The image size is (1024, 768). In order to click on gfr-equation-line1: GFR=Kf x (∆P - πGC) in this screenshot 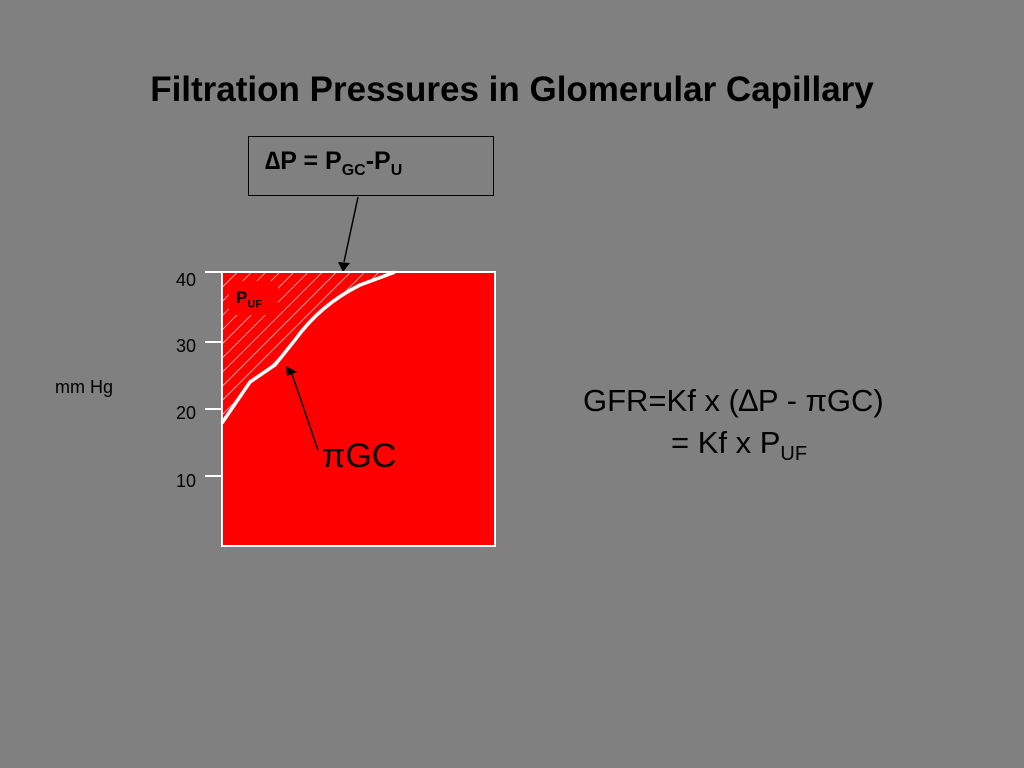, I will do `click(733, 400)`.